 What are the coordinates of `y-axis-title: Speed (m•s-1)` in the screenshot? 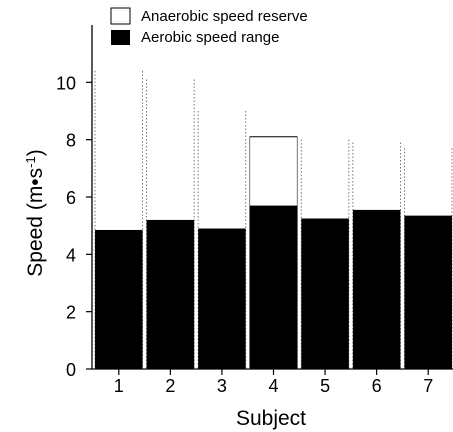 It's located at (35, 212).